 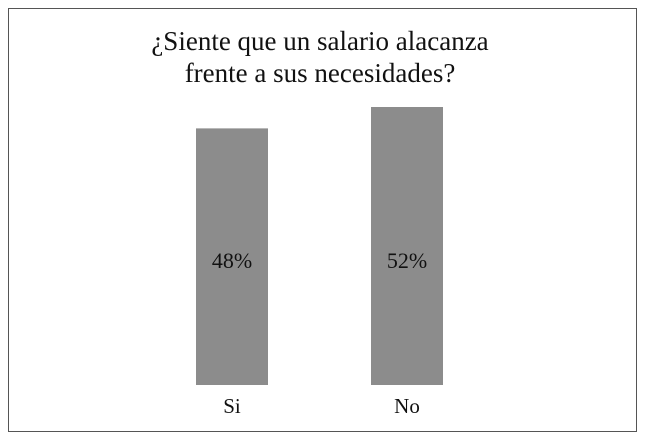 I want to click on chart-title: ¿Siente que un salario alacanza, so click(x=319, y=41).